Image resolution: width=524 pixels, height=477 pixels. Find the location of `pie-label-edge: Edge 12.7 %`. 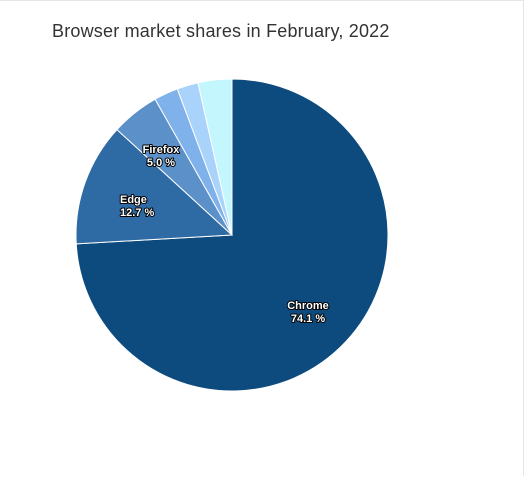

pie-label-edge: Edge 12.7 % is located at coordinates (137, 206).